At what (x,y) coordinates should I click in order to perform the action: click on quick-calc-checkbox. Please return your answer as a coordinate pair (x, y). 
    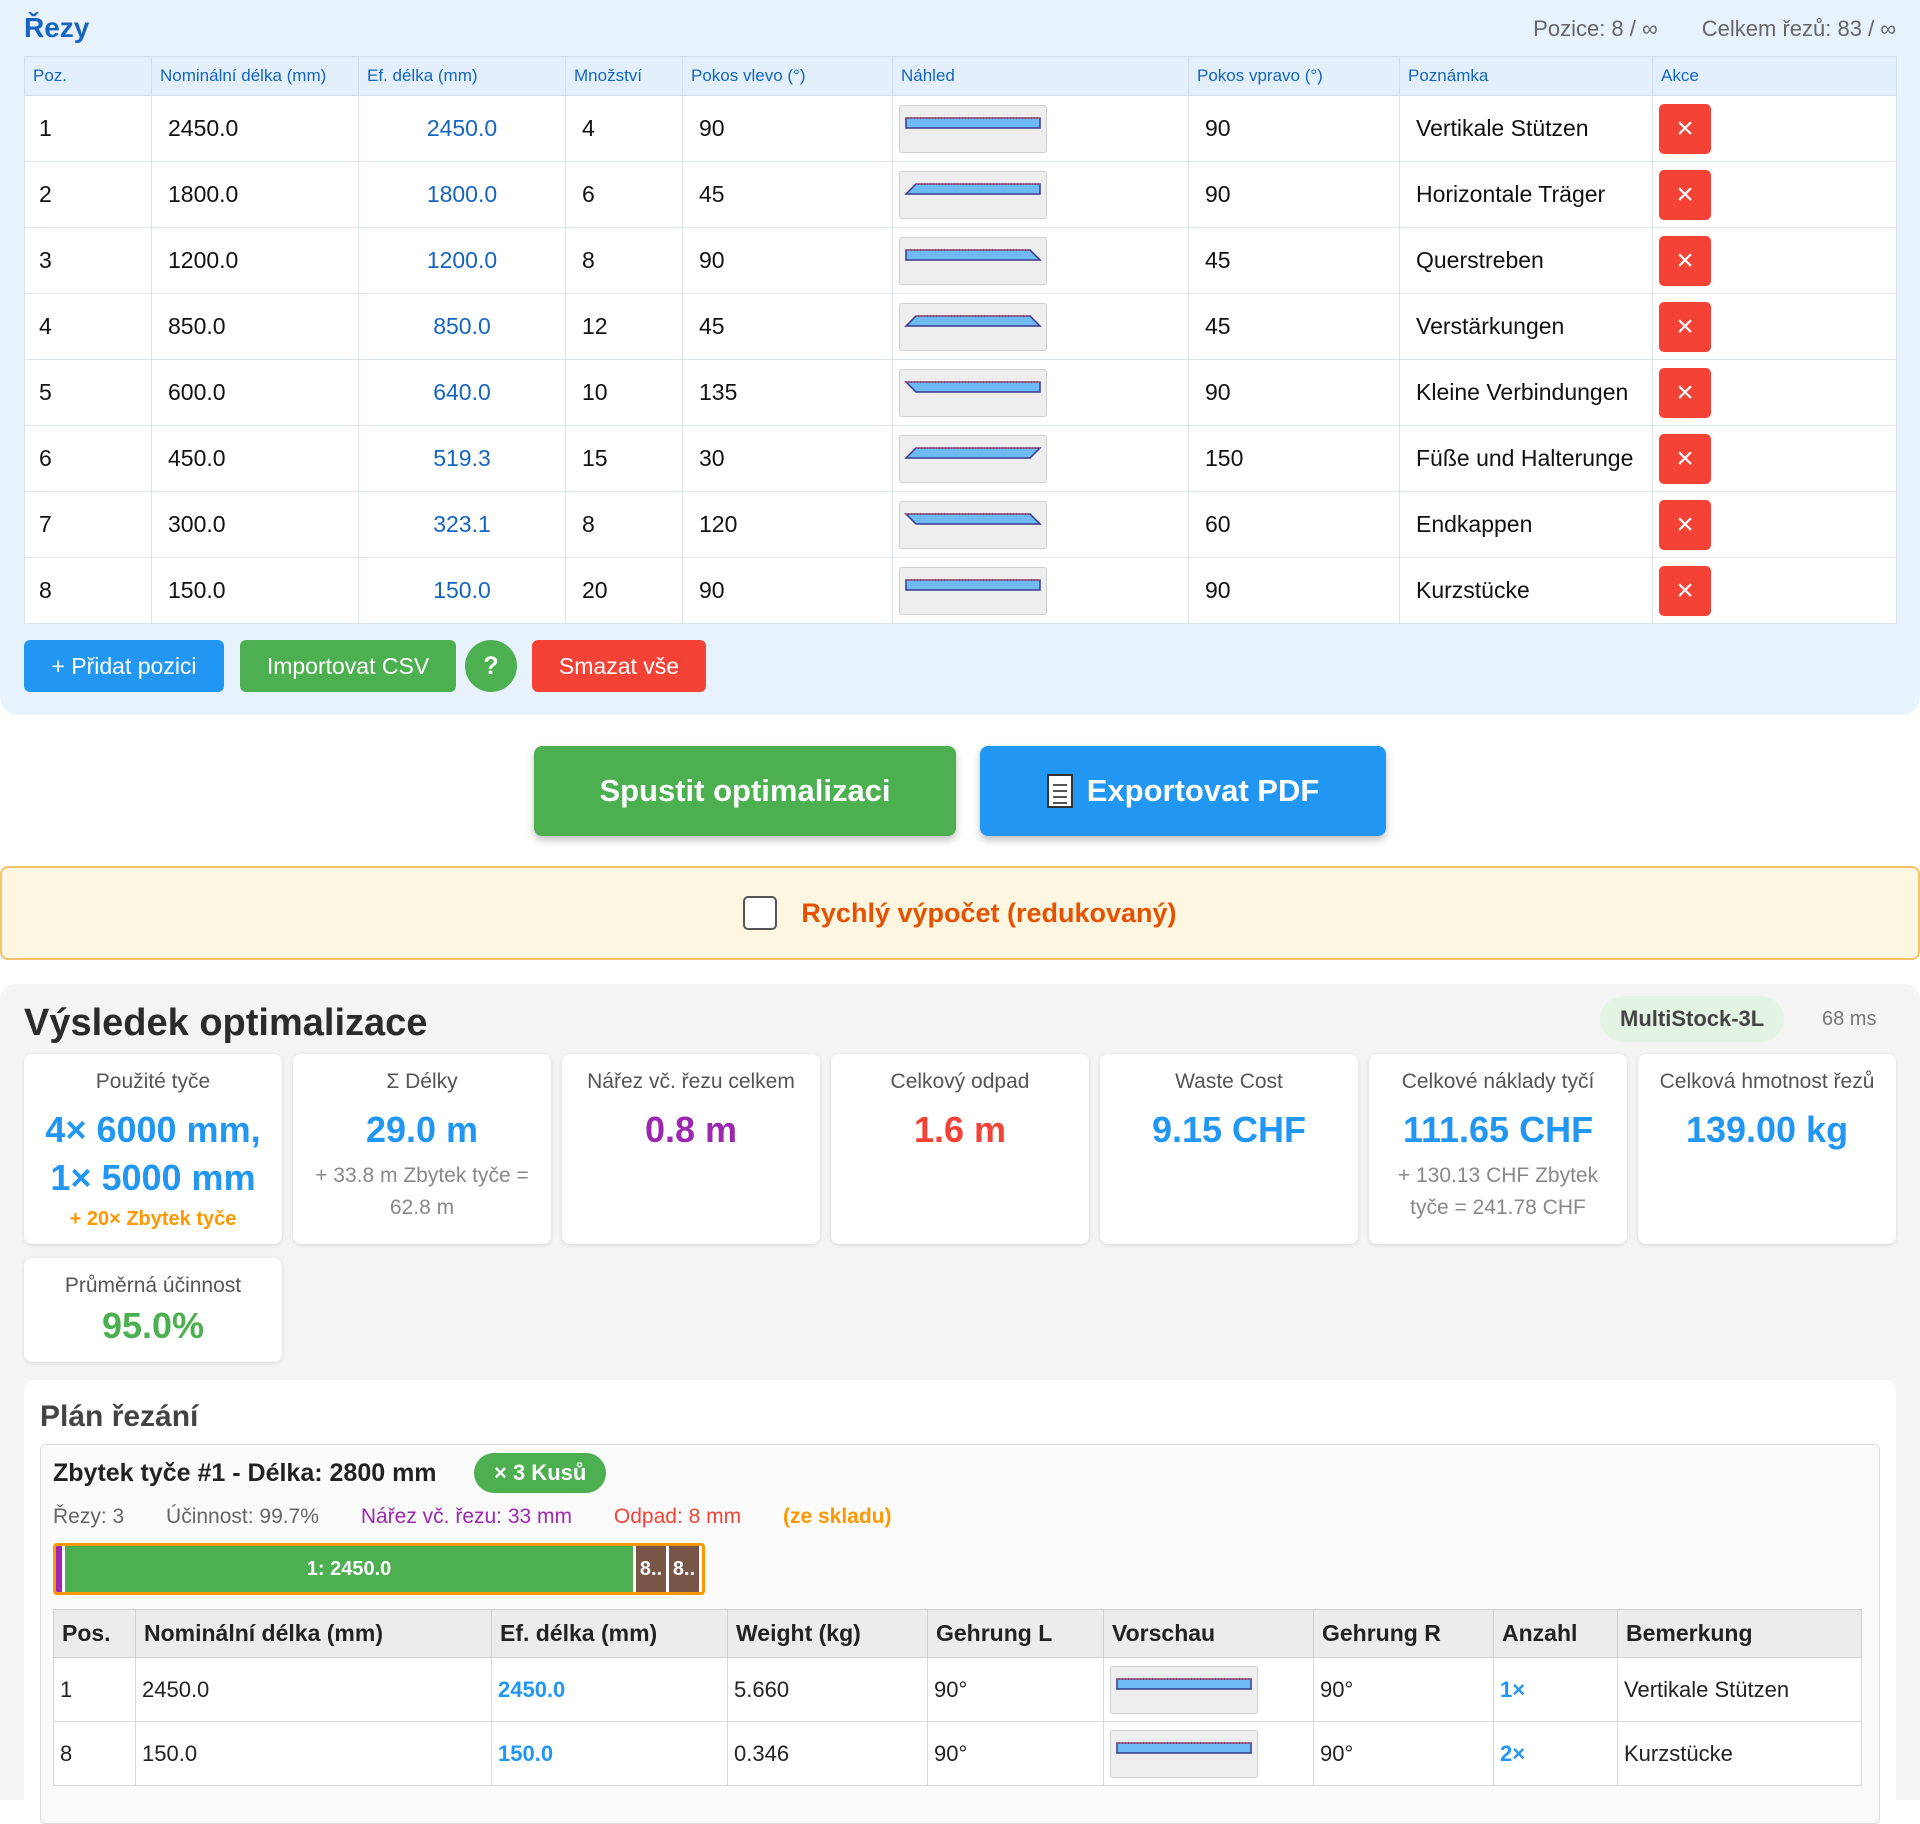
    Looking at the image, I should click on (760, 913).